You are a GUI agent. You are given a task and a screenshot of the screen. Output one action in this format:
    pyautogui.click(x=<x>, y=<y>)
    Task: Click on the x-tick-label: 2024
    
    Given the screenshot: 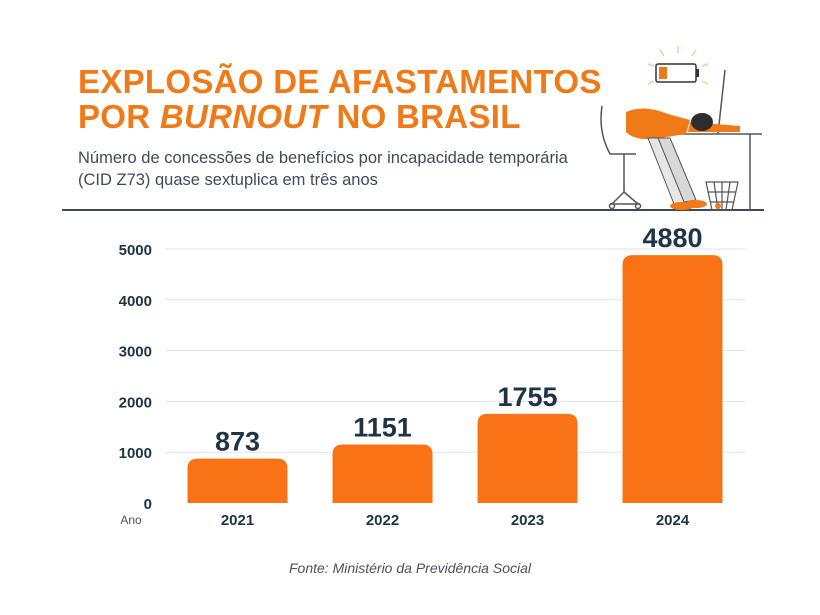 What is the action you would take?
    pyautogui.click(x=673, y=520)
    